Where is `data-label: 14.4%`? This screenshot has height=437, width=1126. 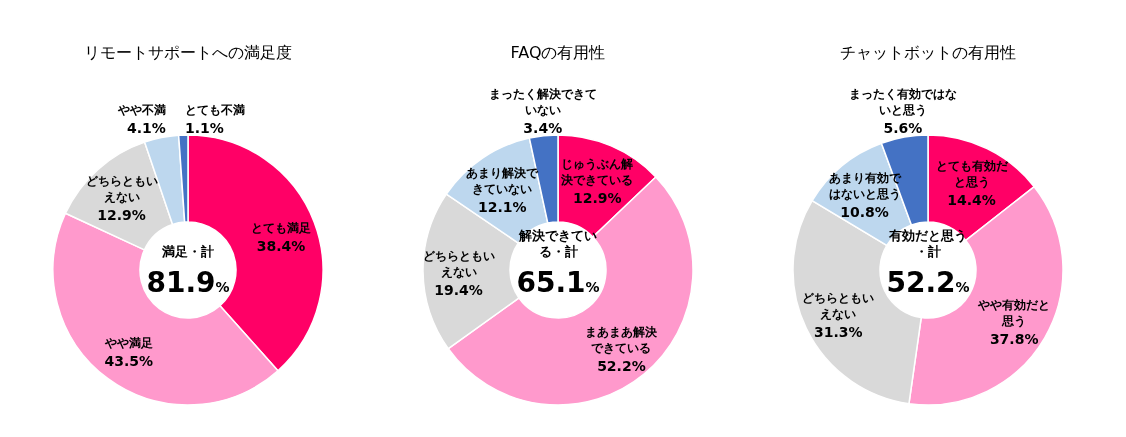 data-label: 14.4% is located at coordinates (971, 199).